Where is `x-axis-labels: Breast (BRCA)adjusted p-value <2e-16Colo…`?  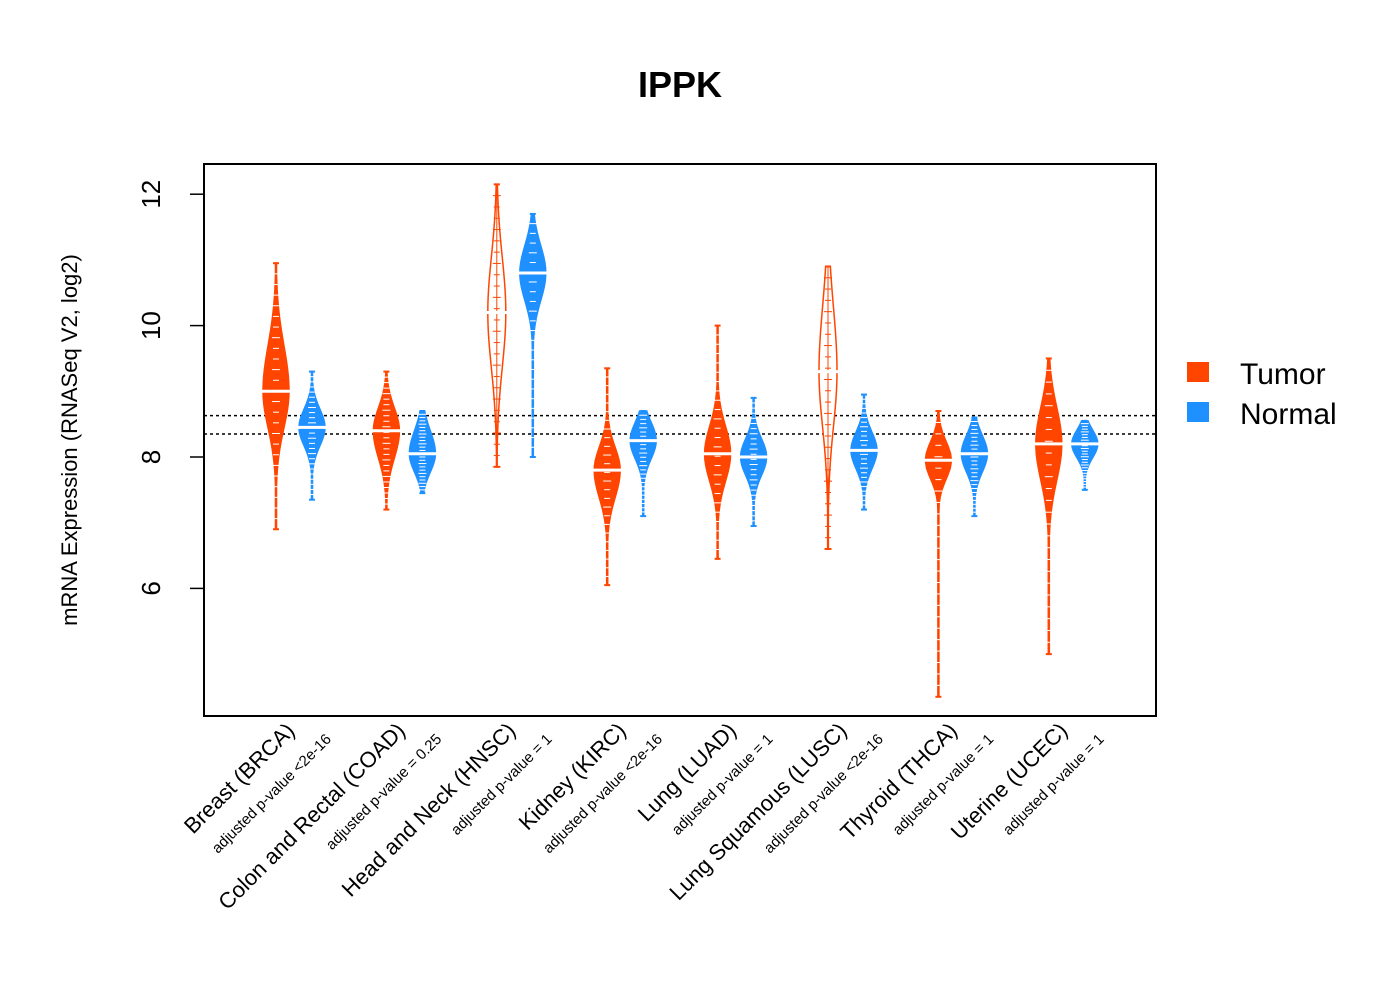 x-axis-labels: Breast (BRCA)adjusted p-value <2e-16Colo… is located at coordinates (643, 816).